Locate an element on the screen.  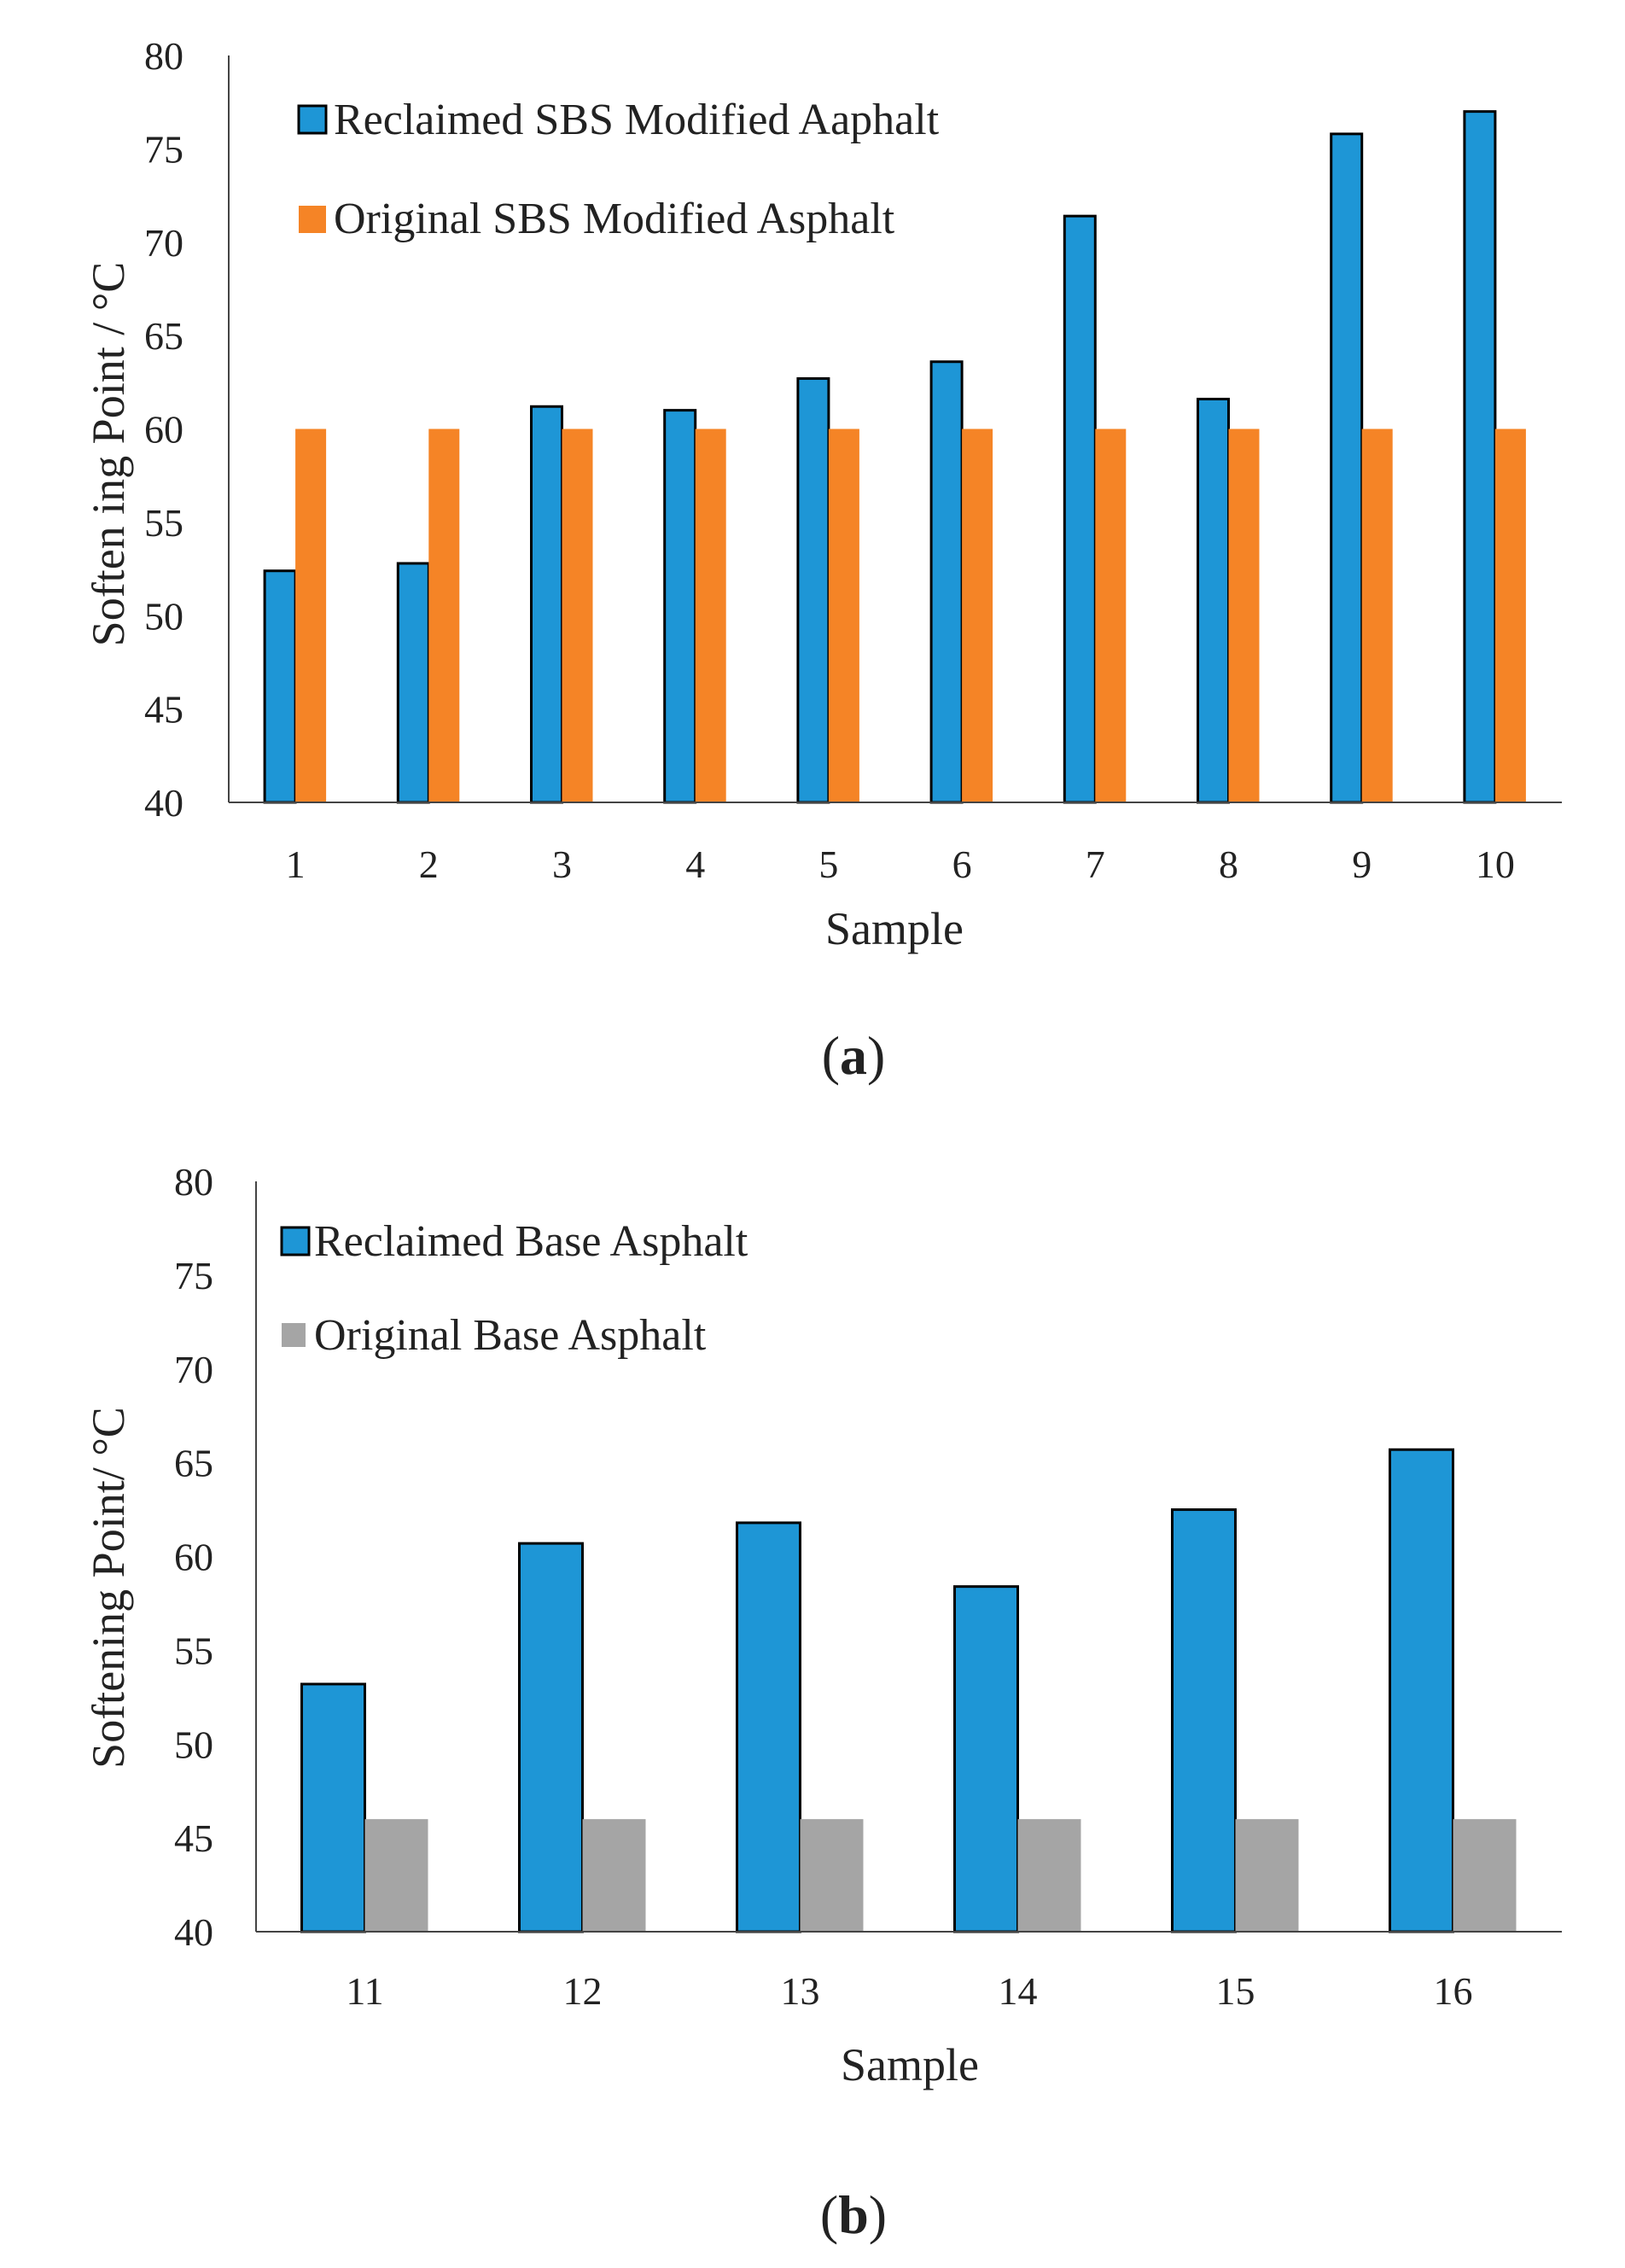
caption-b: (b) is located at coordinates (853, 2214).